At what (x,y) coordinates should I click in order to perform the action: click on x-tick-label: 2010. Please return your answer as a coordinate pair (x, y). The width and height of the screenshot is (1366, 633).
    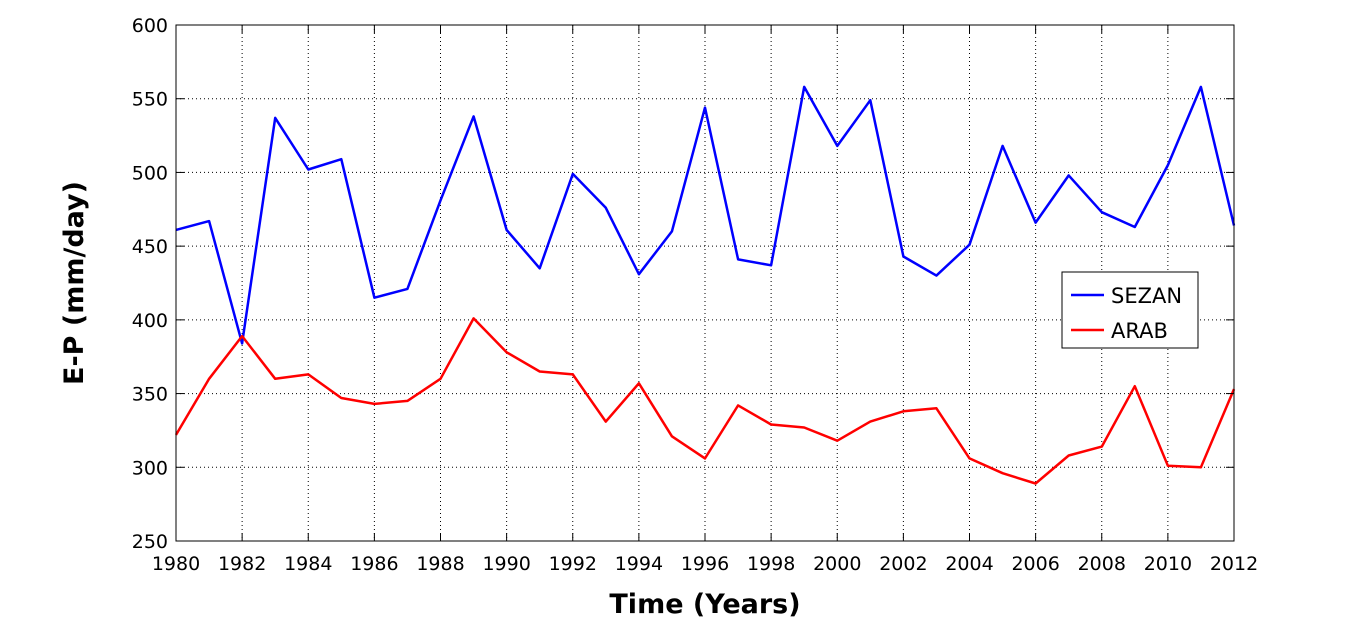
    Looking at the image, I should click on (1168, 564).